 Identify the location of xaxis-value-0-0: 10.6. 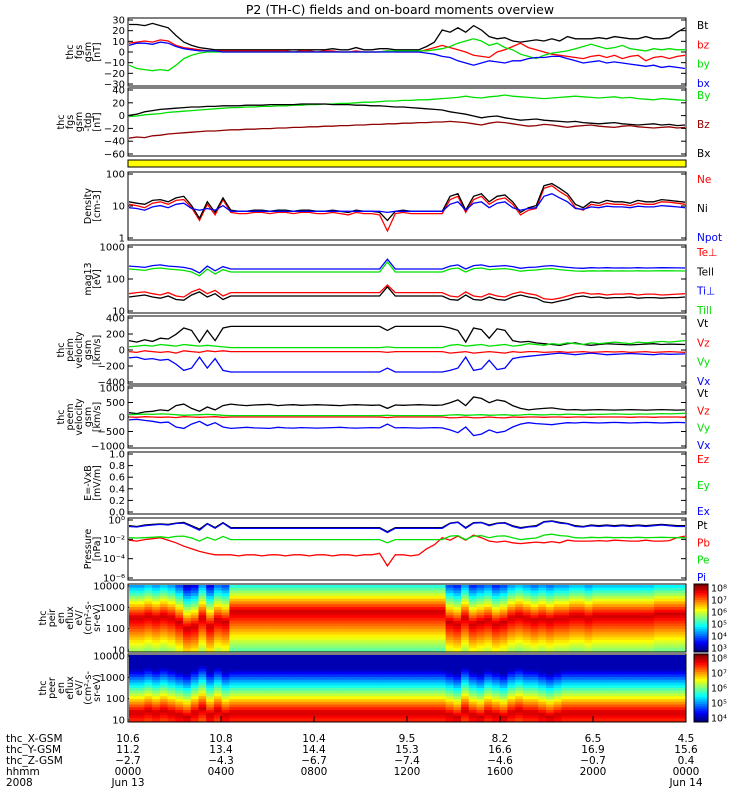
(128, 739).